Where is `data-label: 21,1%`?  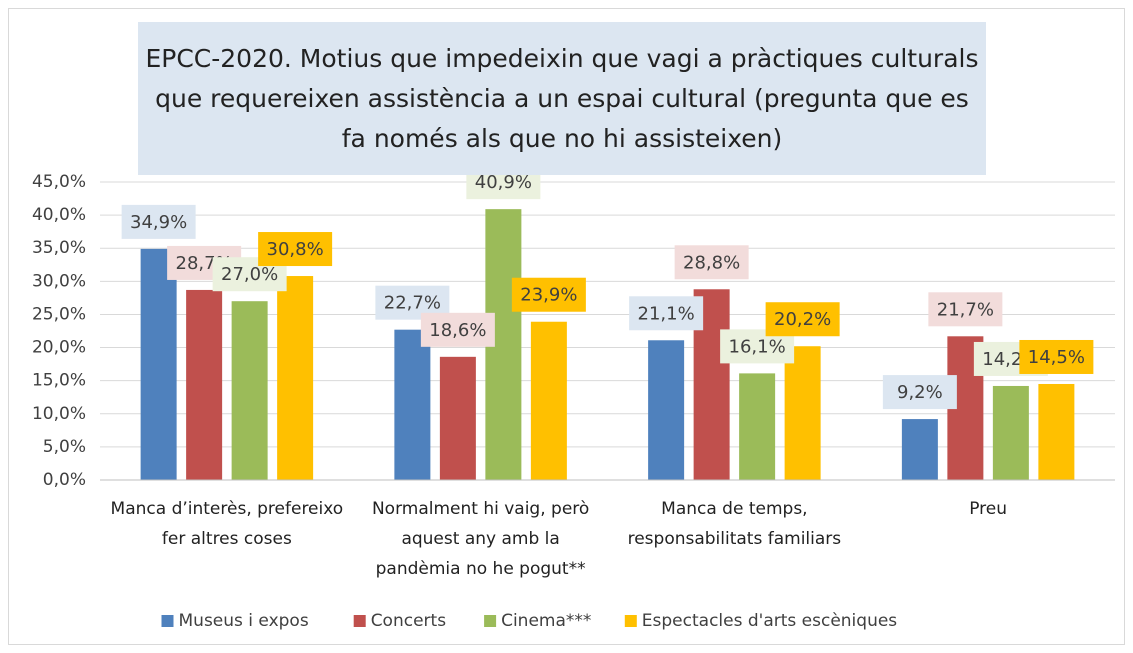
data-label: 21,1% is located at coordinates (666, 313).